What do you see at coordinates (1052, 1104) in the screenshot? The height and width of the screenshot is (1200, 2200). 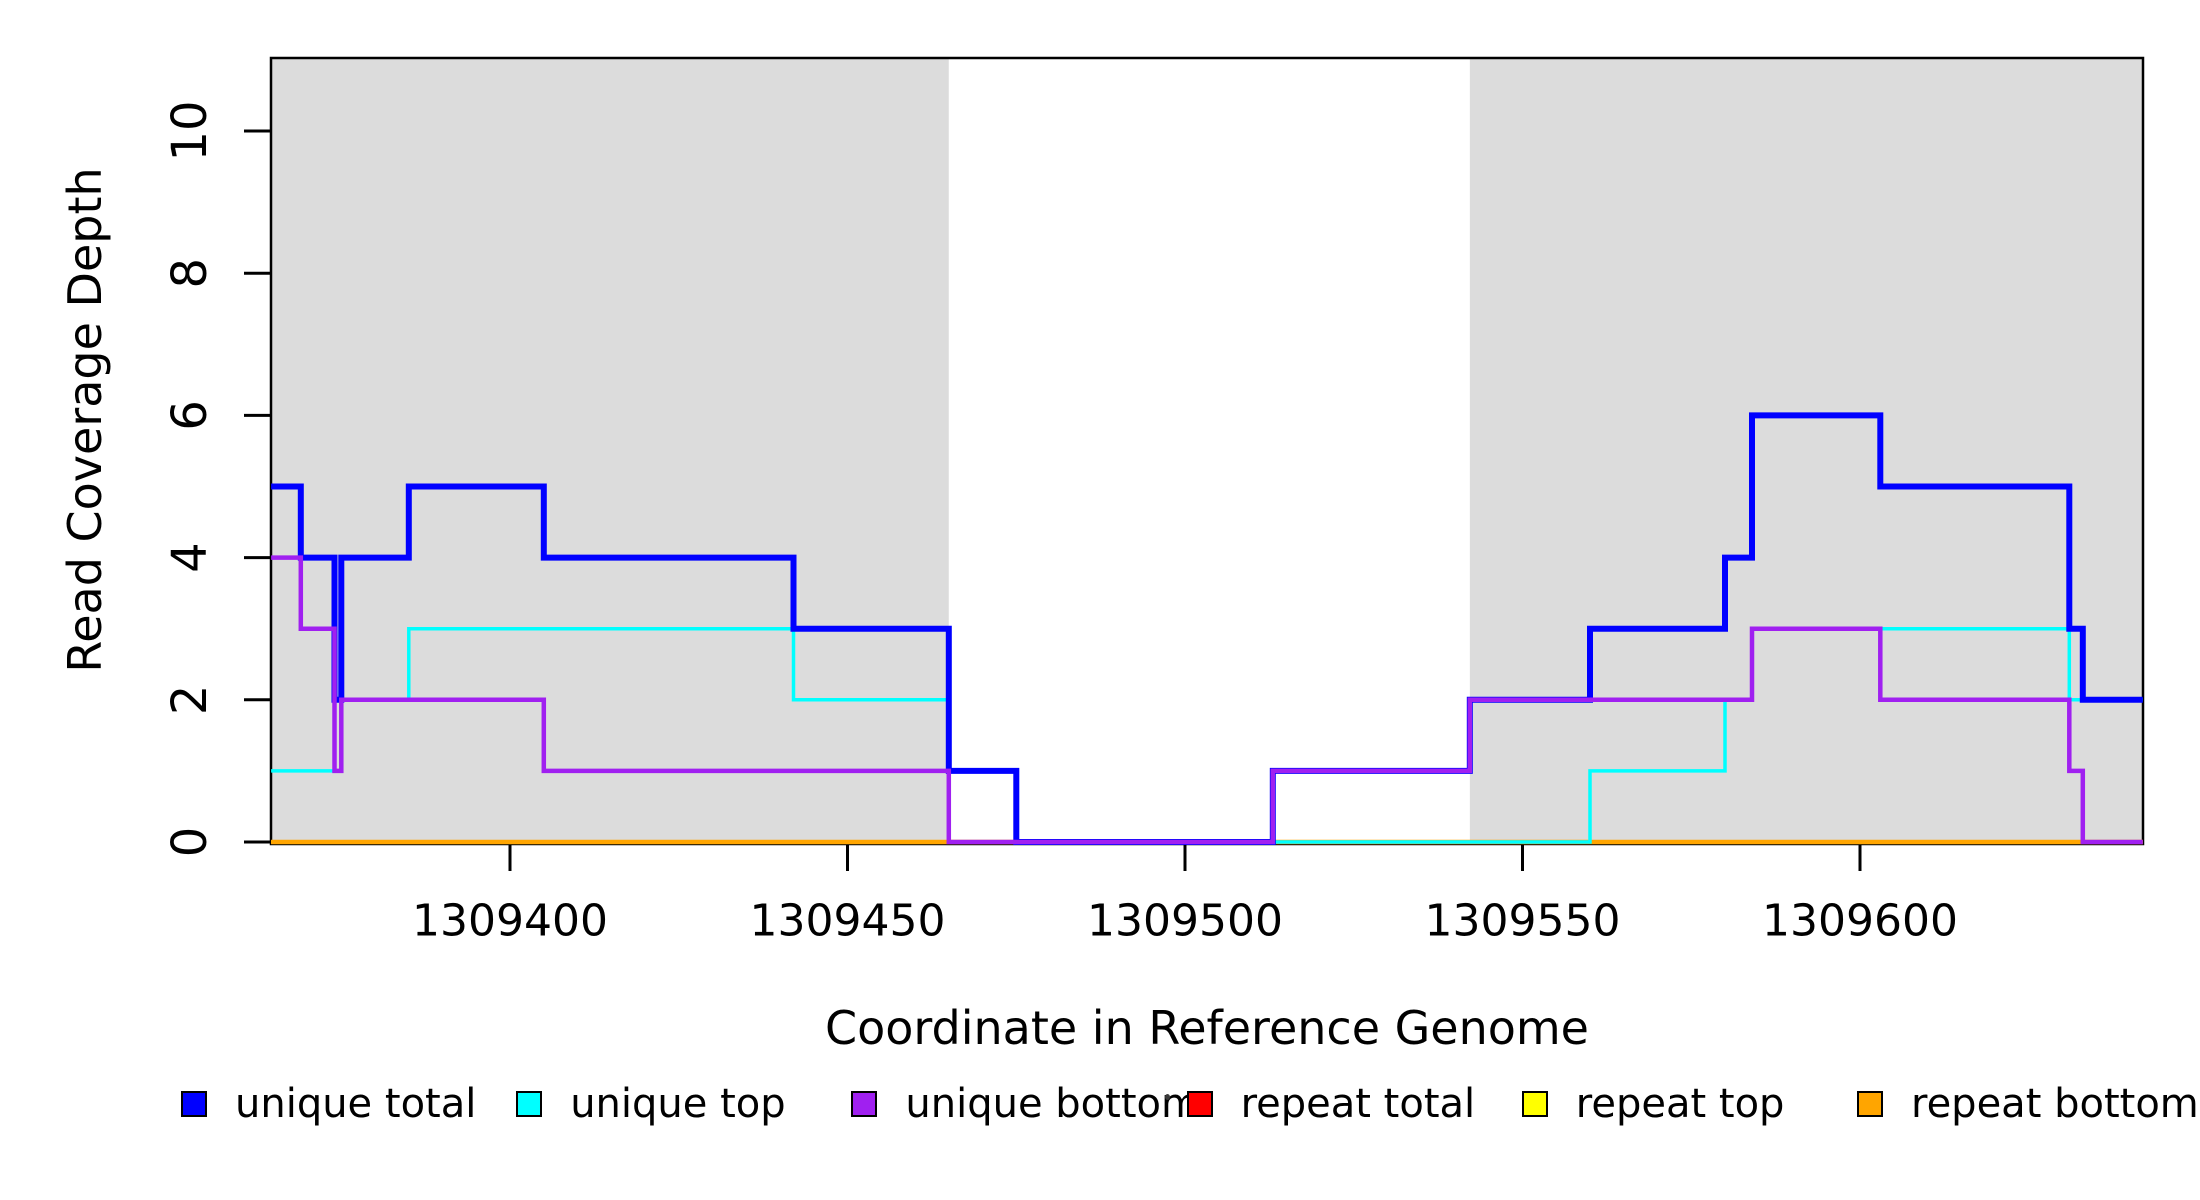 I see `legend-label-unique-bottom: unique bottom` at bounding box center [1052, 1104].